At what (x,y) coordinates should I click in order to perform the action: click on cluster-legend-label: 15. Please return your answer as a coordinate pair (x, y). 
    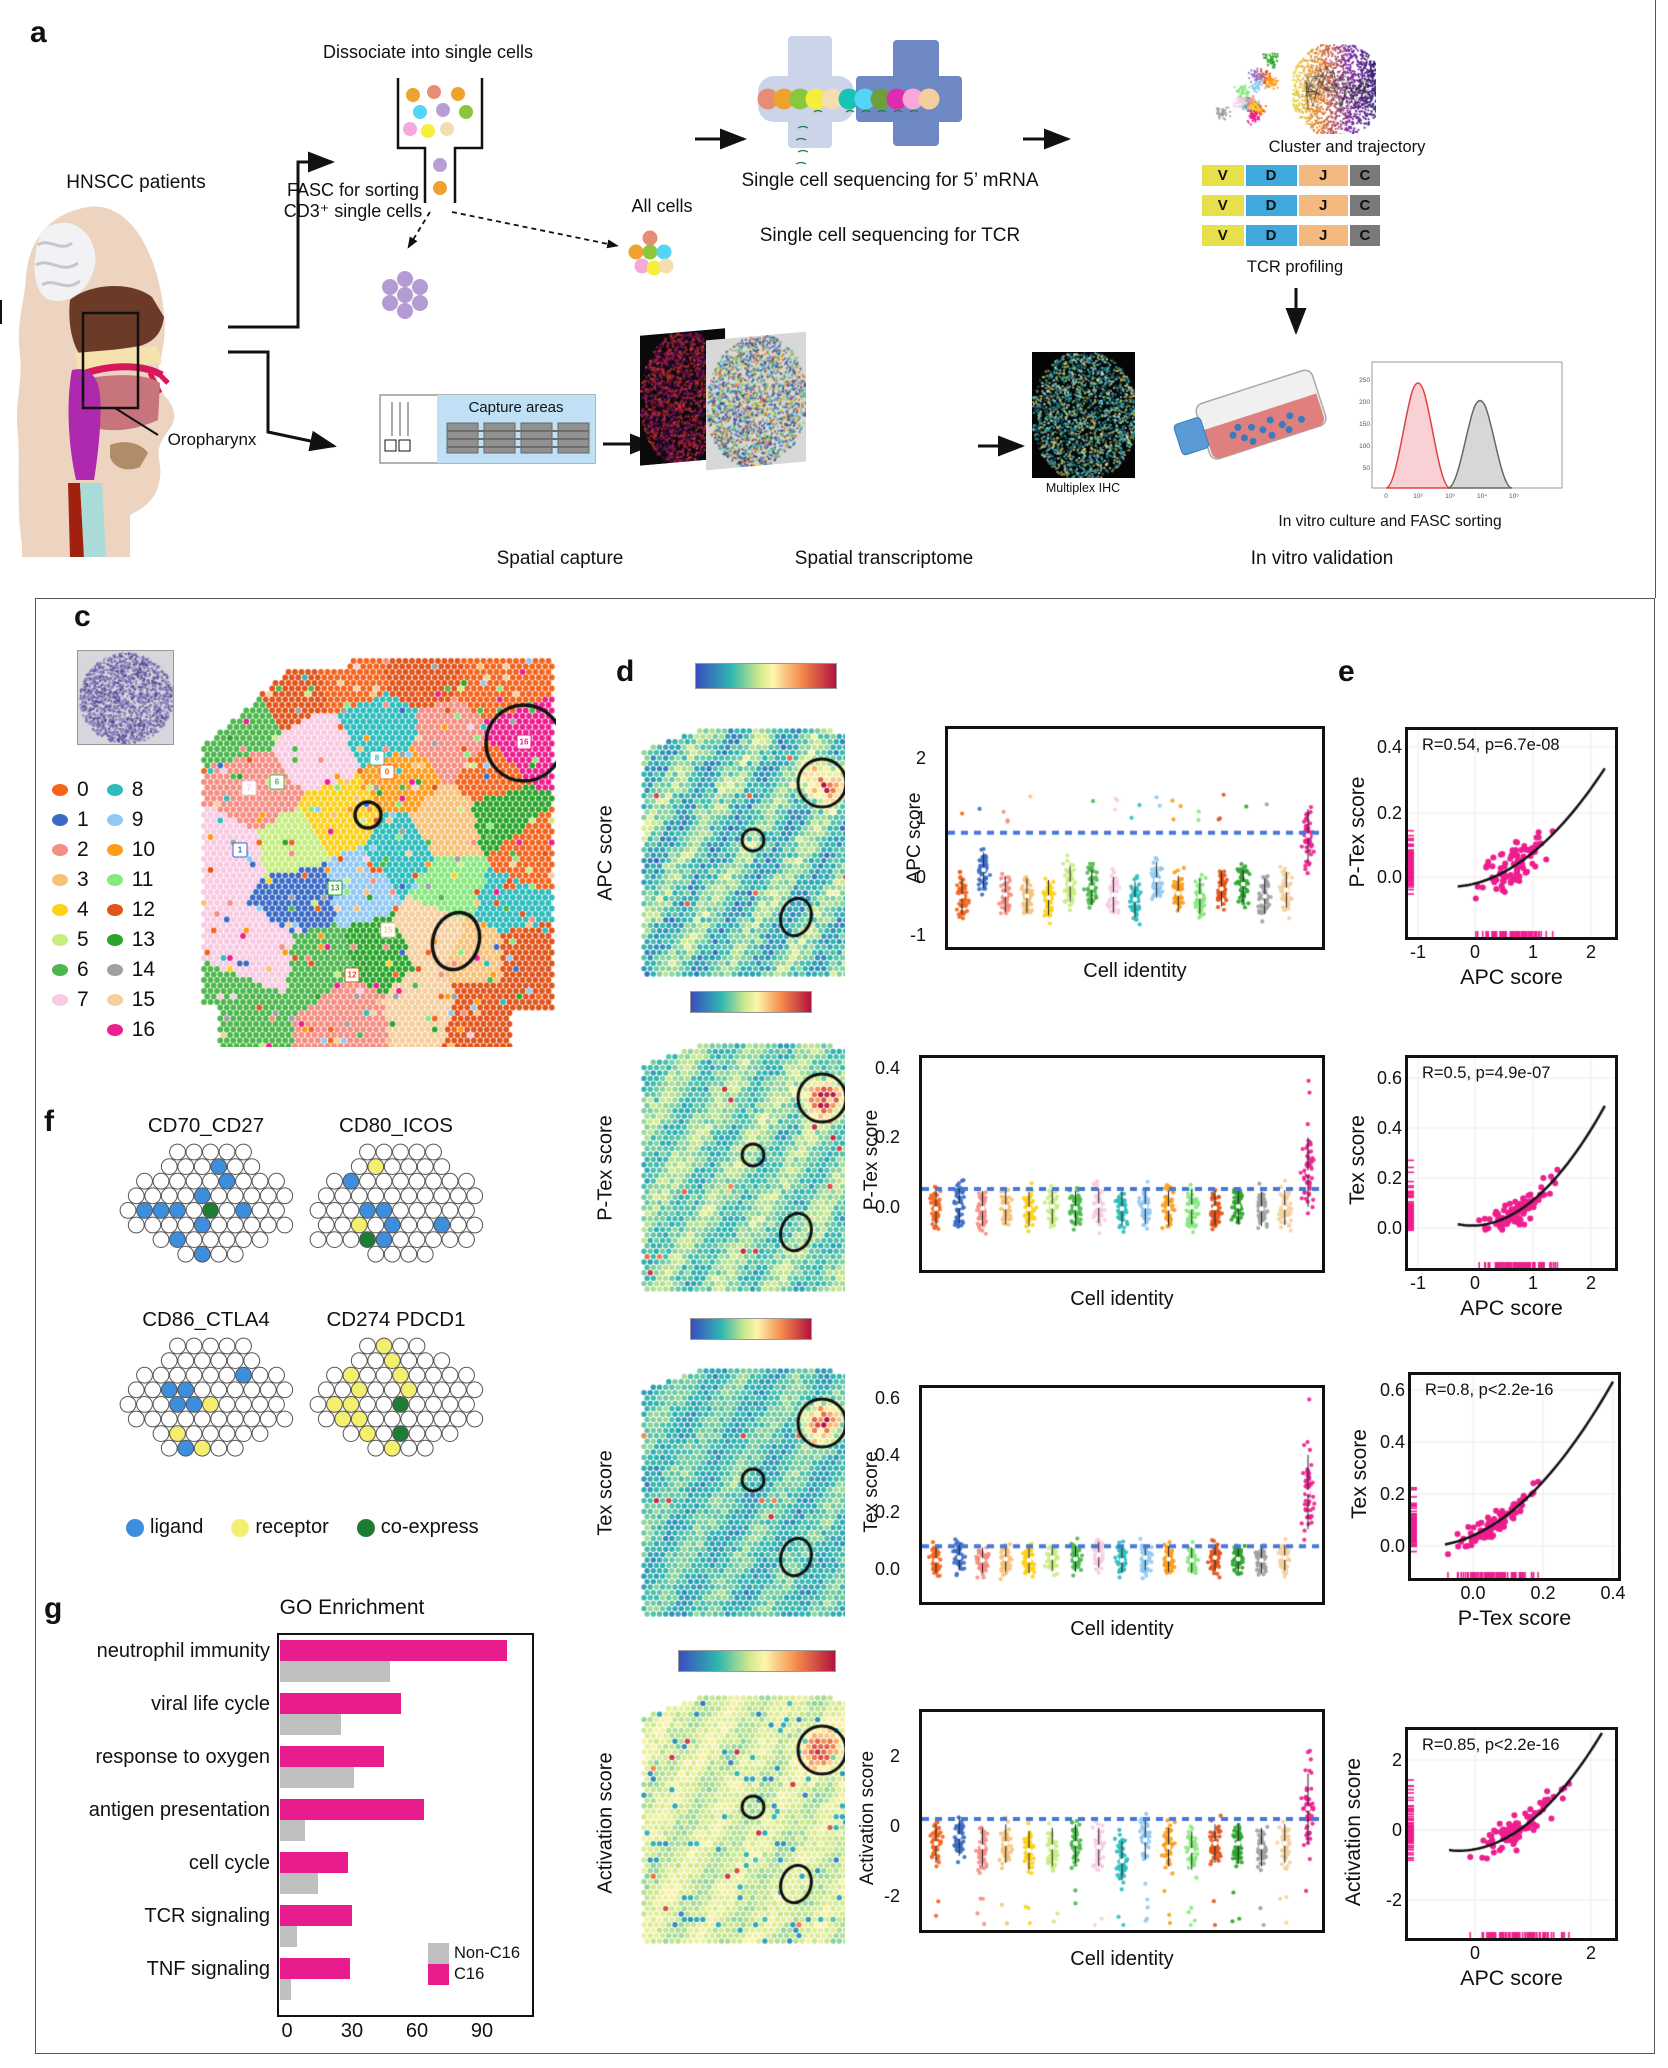
    Looking at the image, I should click on (143, 999).